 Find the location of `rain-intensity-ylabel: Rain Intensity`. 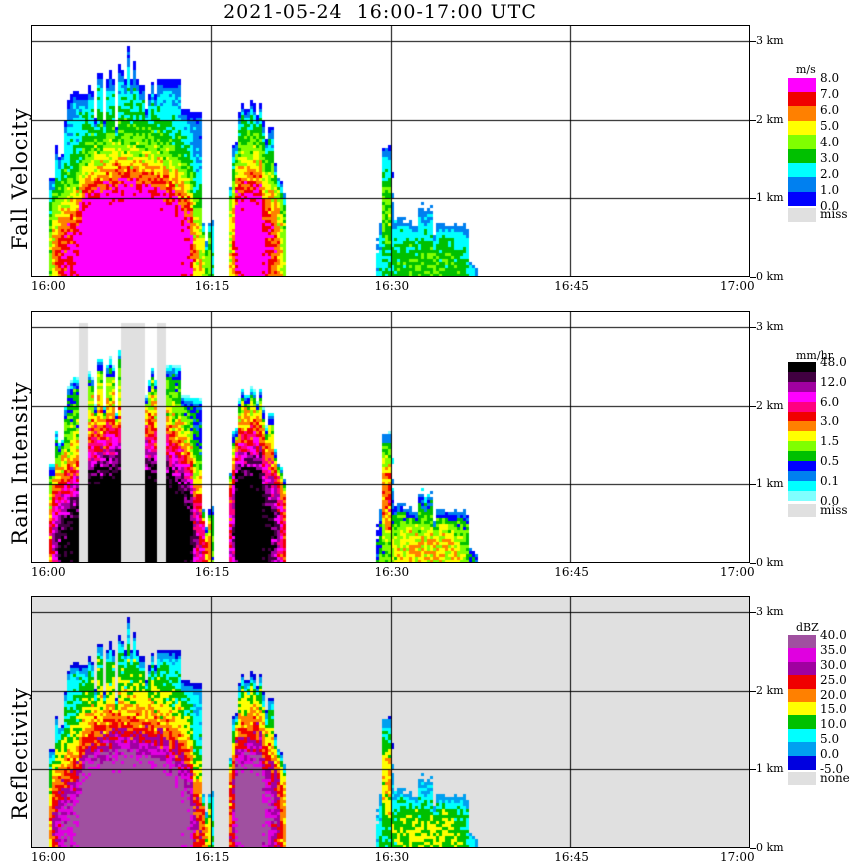

rain-intensity-ylabel: Rain Intensity is located at coordinates (20, 463).